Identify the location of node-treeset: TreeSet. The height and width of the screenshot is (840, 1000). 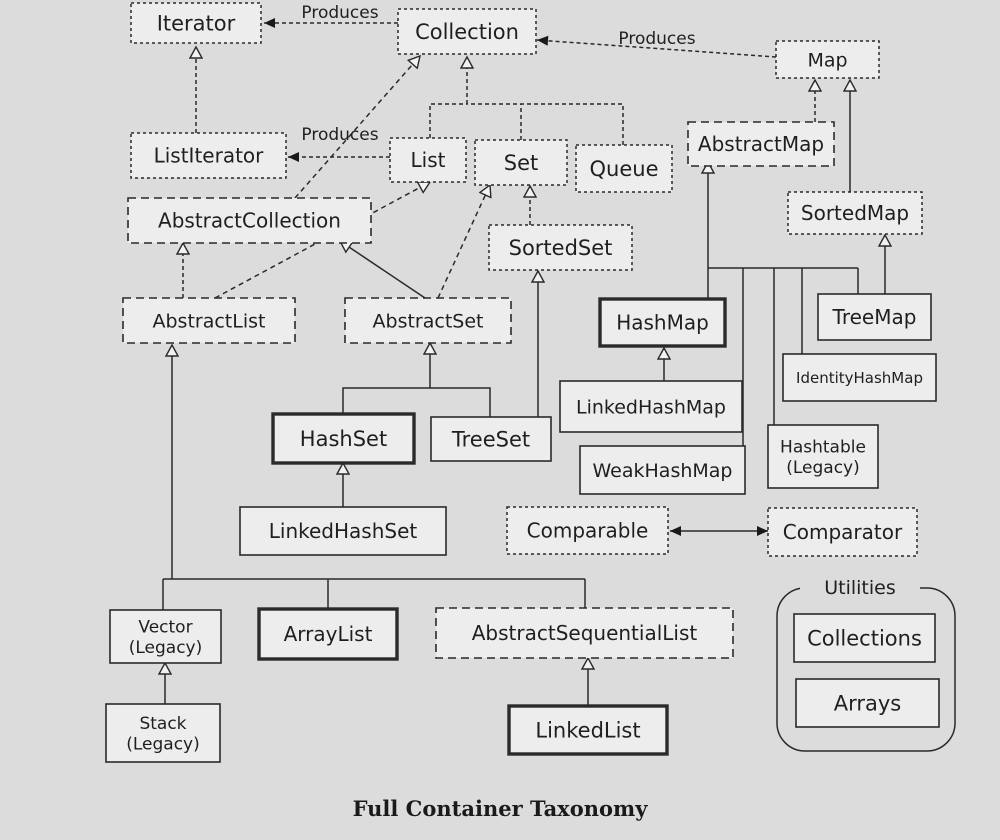
(491, 439).